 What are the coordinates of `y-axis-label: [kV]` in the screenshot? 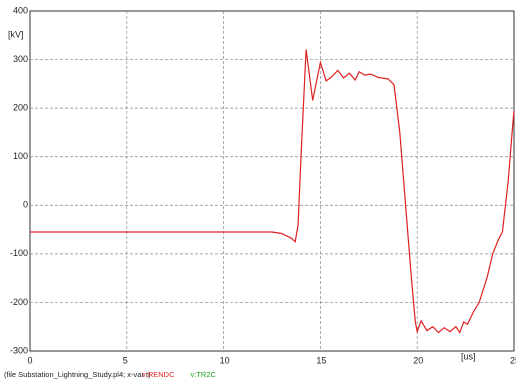 It's located at (16, 34).